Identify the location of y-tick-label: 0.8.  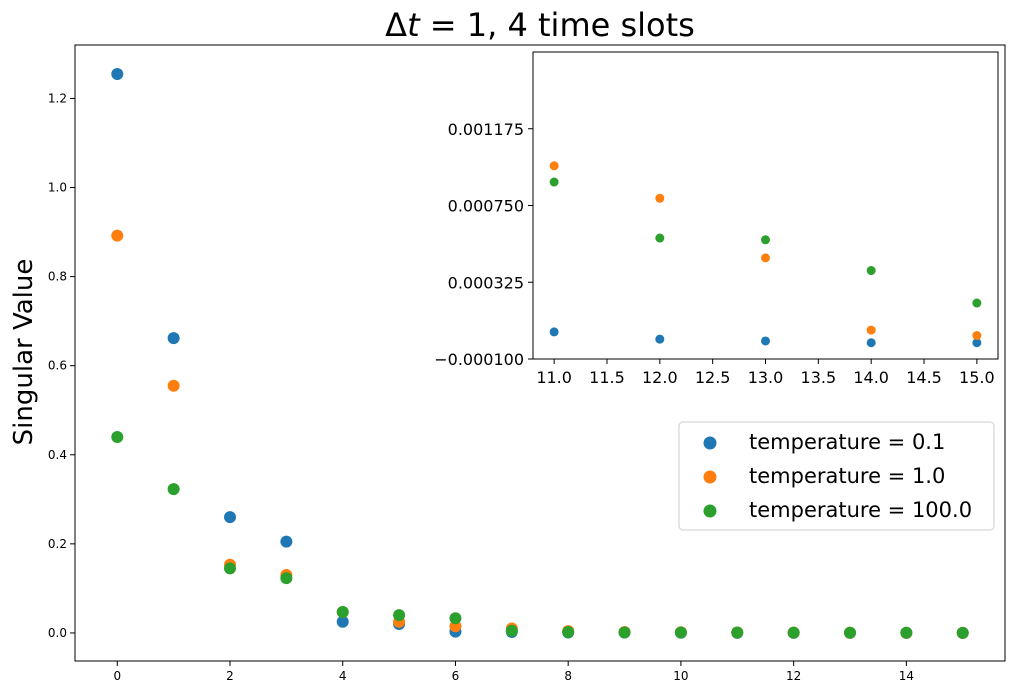
(57, 277).